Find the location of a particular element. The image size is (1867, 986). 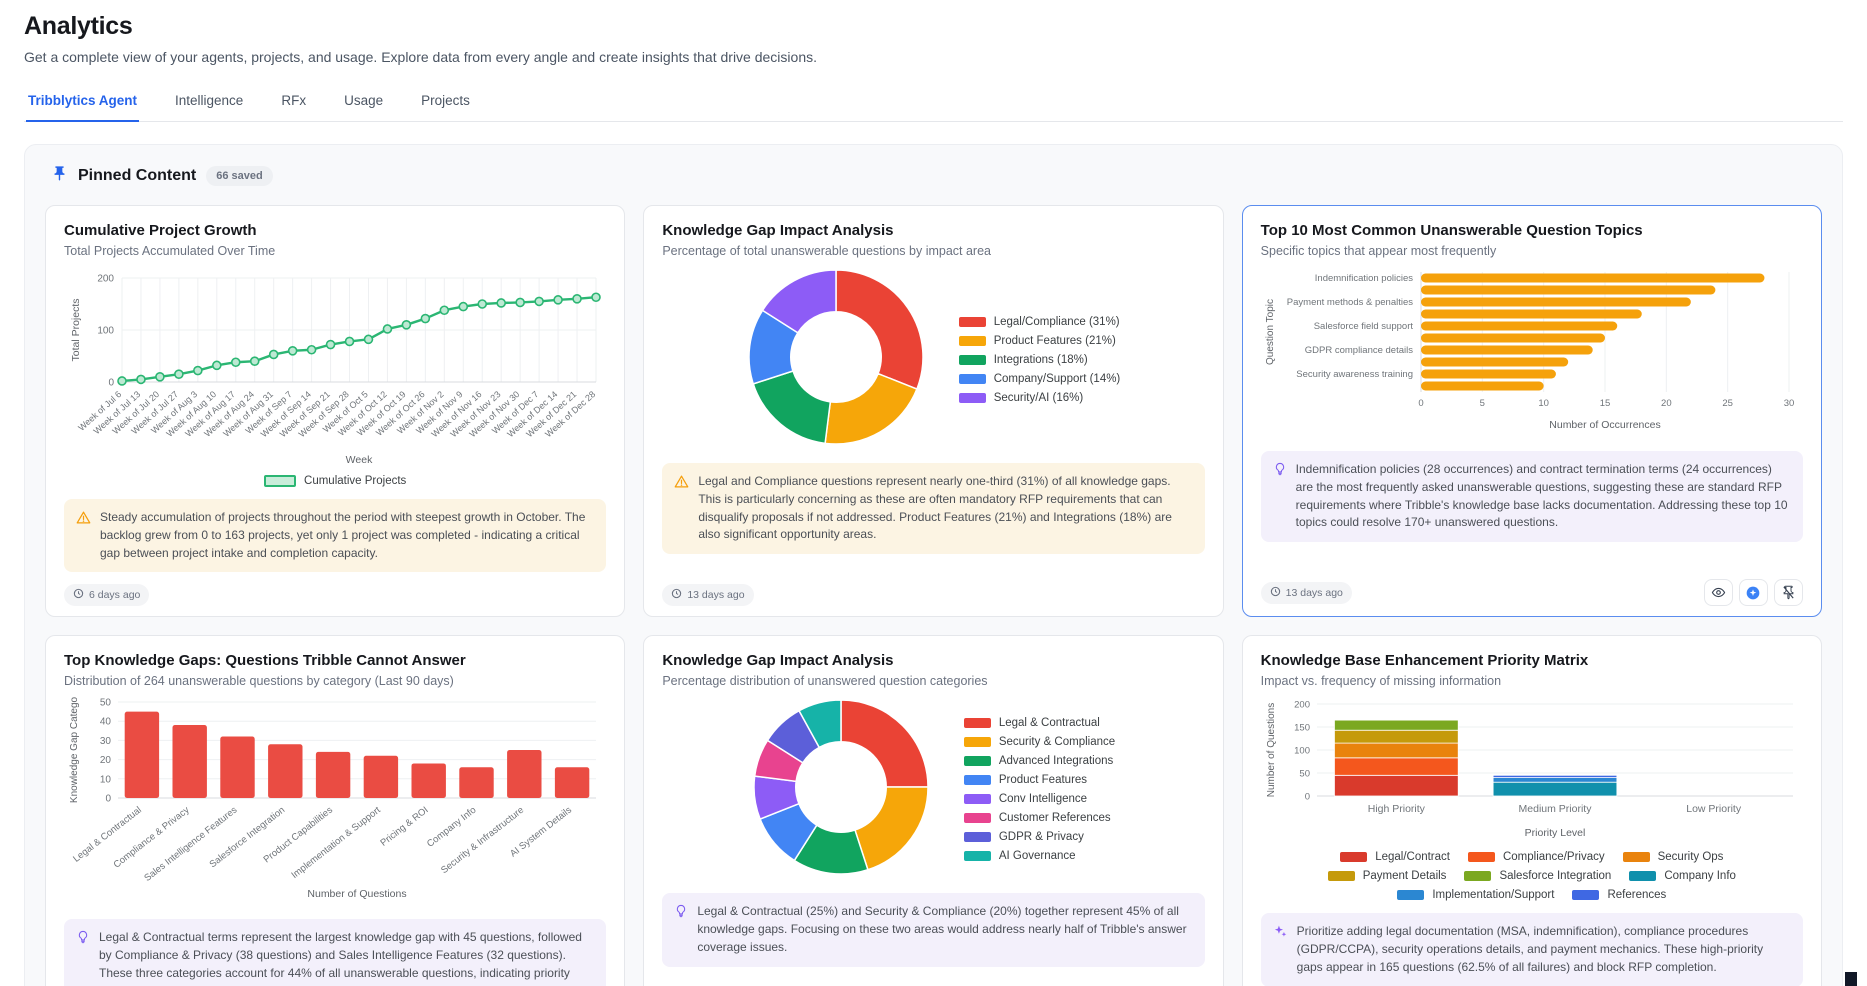

legend-item: Security & Compliance is located at coordinates (1039, 742).